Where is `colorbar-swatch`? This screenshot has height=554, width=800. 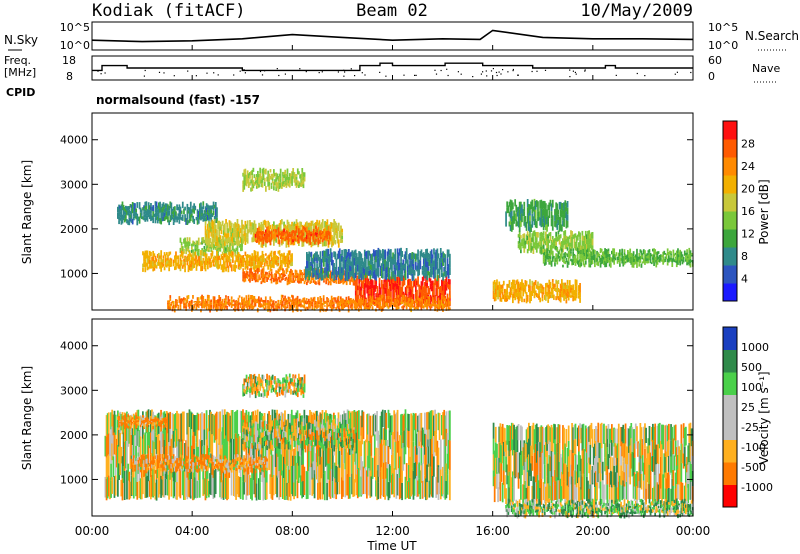
colorbar-swatch is located at coordinates (730, 166).